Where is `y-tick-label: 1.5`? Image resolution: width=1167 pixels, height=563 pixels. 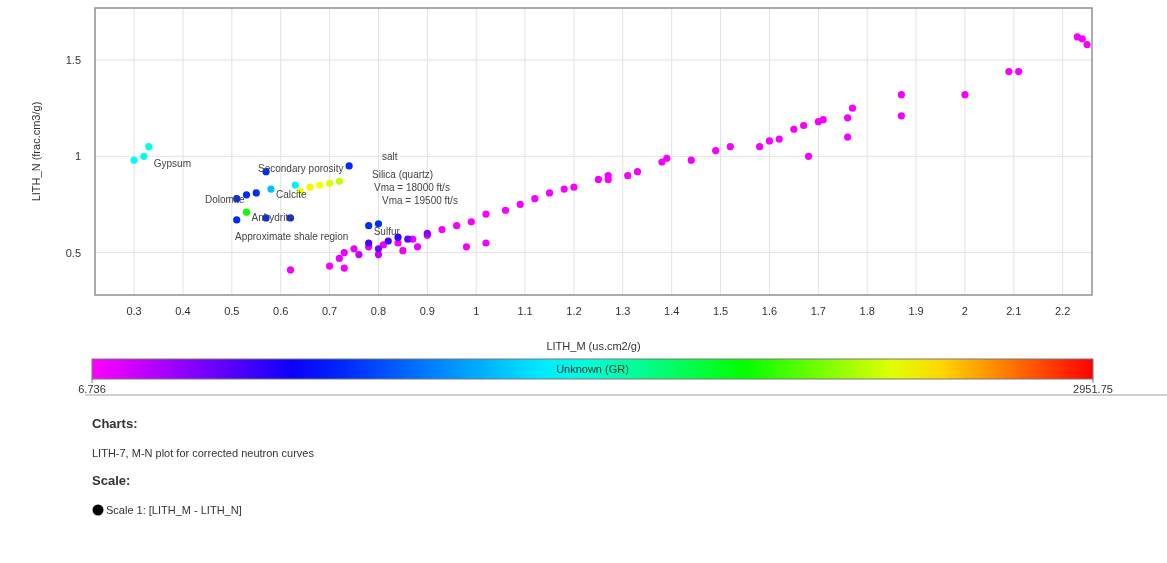 y-tick-label: 1.5 is located at coordinates (73, 60).